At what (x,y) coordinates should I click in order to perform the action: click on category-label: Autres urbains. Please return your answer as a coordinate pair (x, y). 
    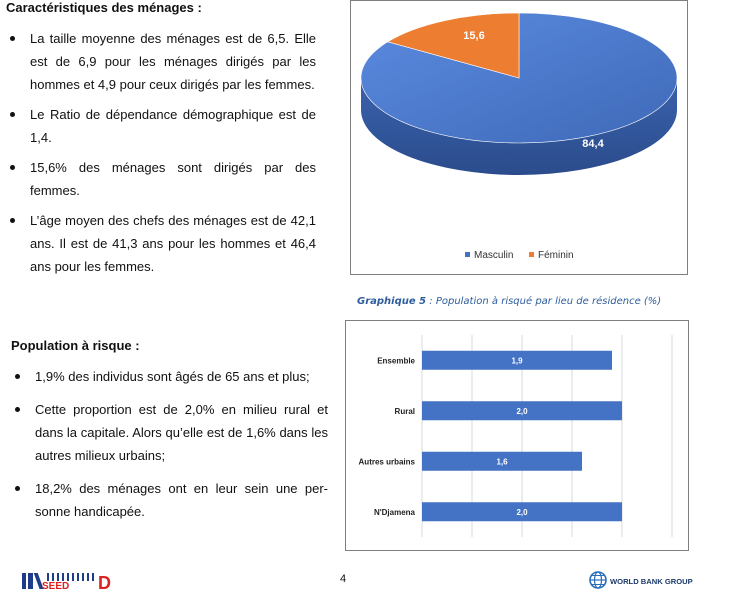
    Looking at the image, I should click on (387, 461).